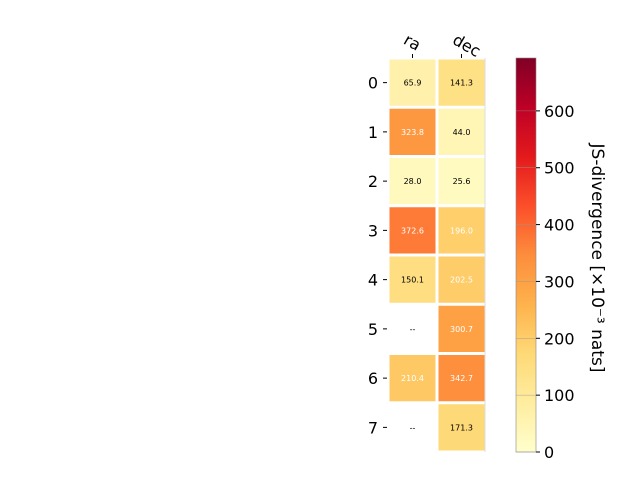 The height and width of the screenshot is (480, 640). What do you see at coordinates (373, 132) in the screenshot?
I see `row-label: 1` at bounding box center [373, 132].